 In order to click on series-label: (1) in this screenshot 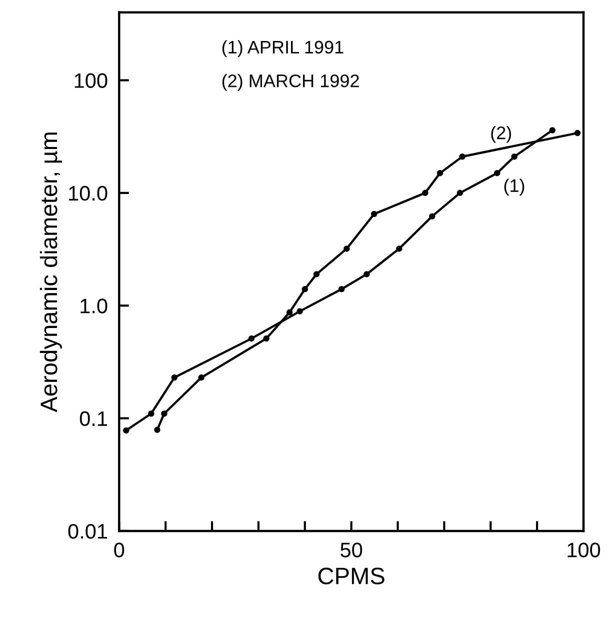, I will do `click(514, 187)`.